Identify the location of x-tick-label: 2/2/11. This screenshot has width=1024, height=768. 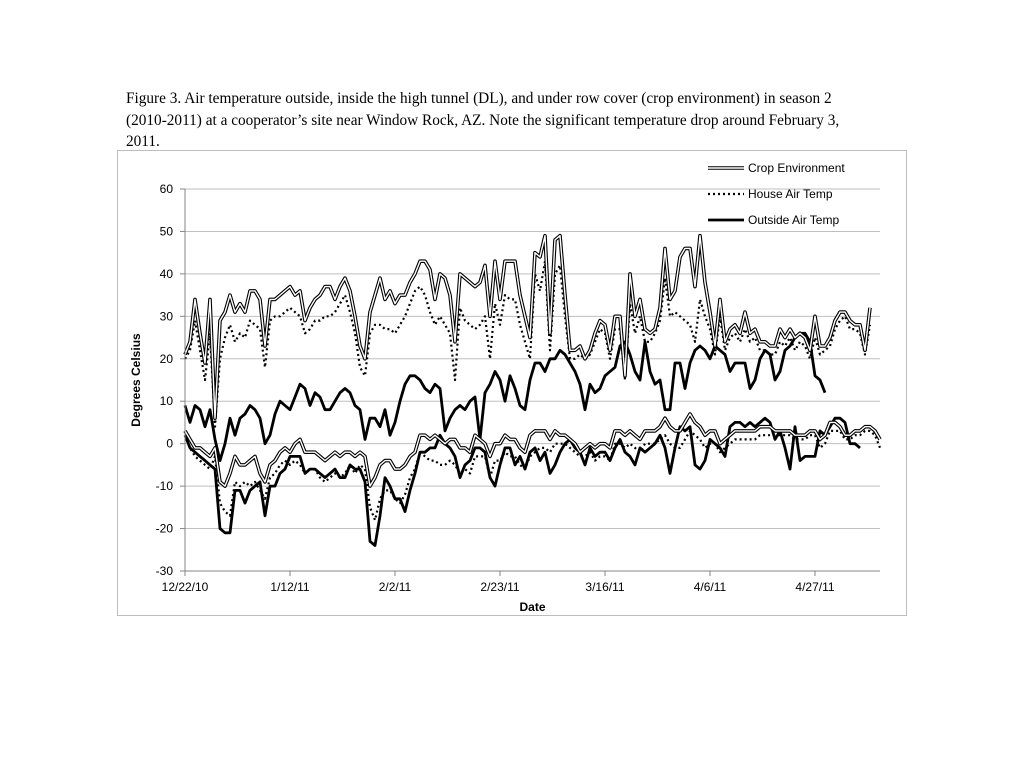
(395, 587).